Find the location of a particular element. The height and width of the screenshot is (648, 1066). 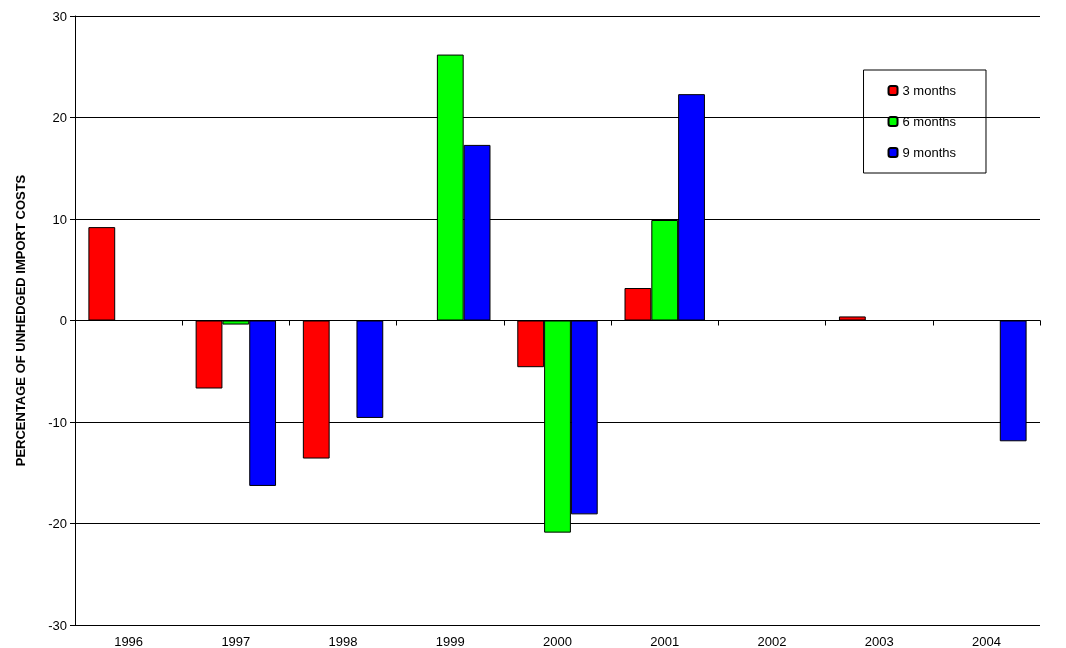

x-tick-label: 1997 is located at coordinates (236, 641).